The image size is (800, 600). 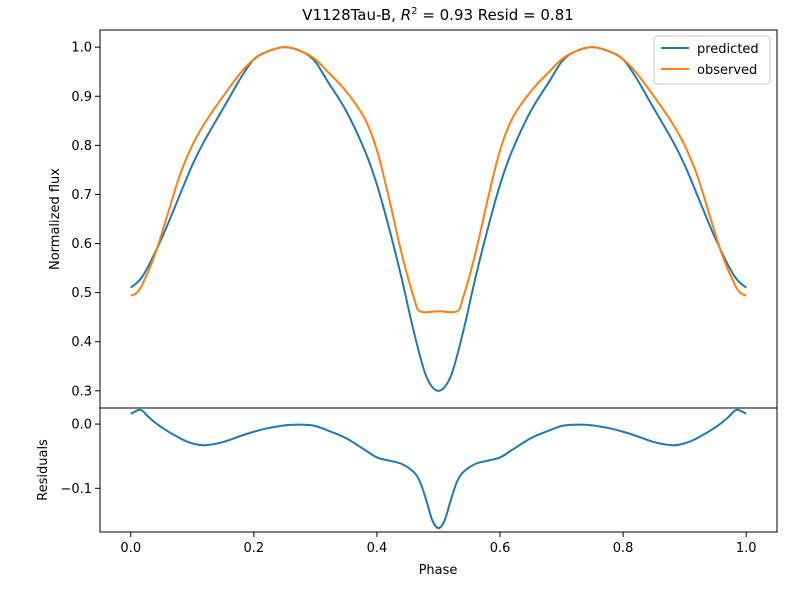 What do you see at coordinates (377, 548) in the screenshot?
I see `phase-x-tick-label: 0.4` at bounding box center [377, 548].